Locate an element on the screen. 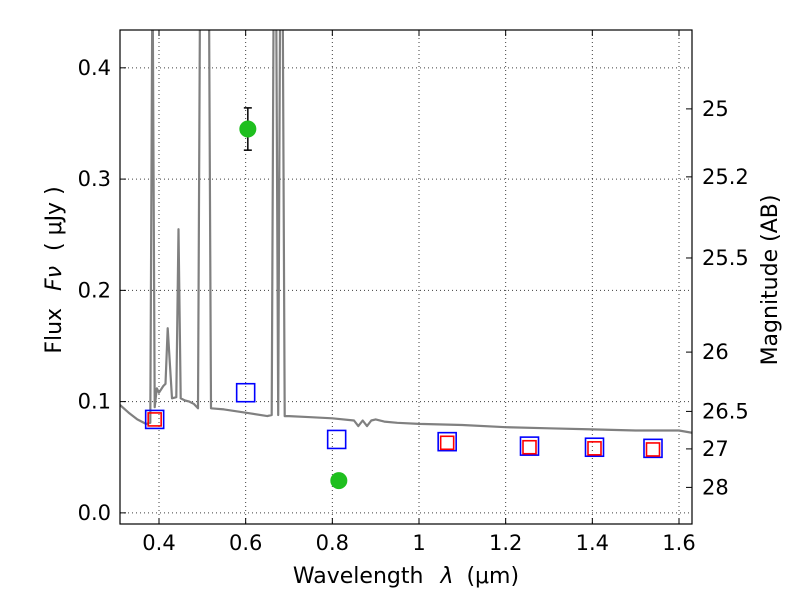 The width and height of the screenshot is (800, 600). x-tick-label: 1.2 is located at coordinates (505, 543).